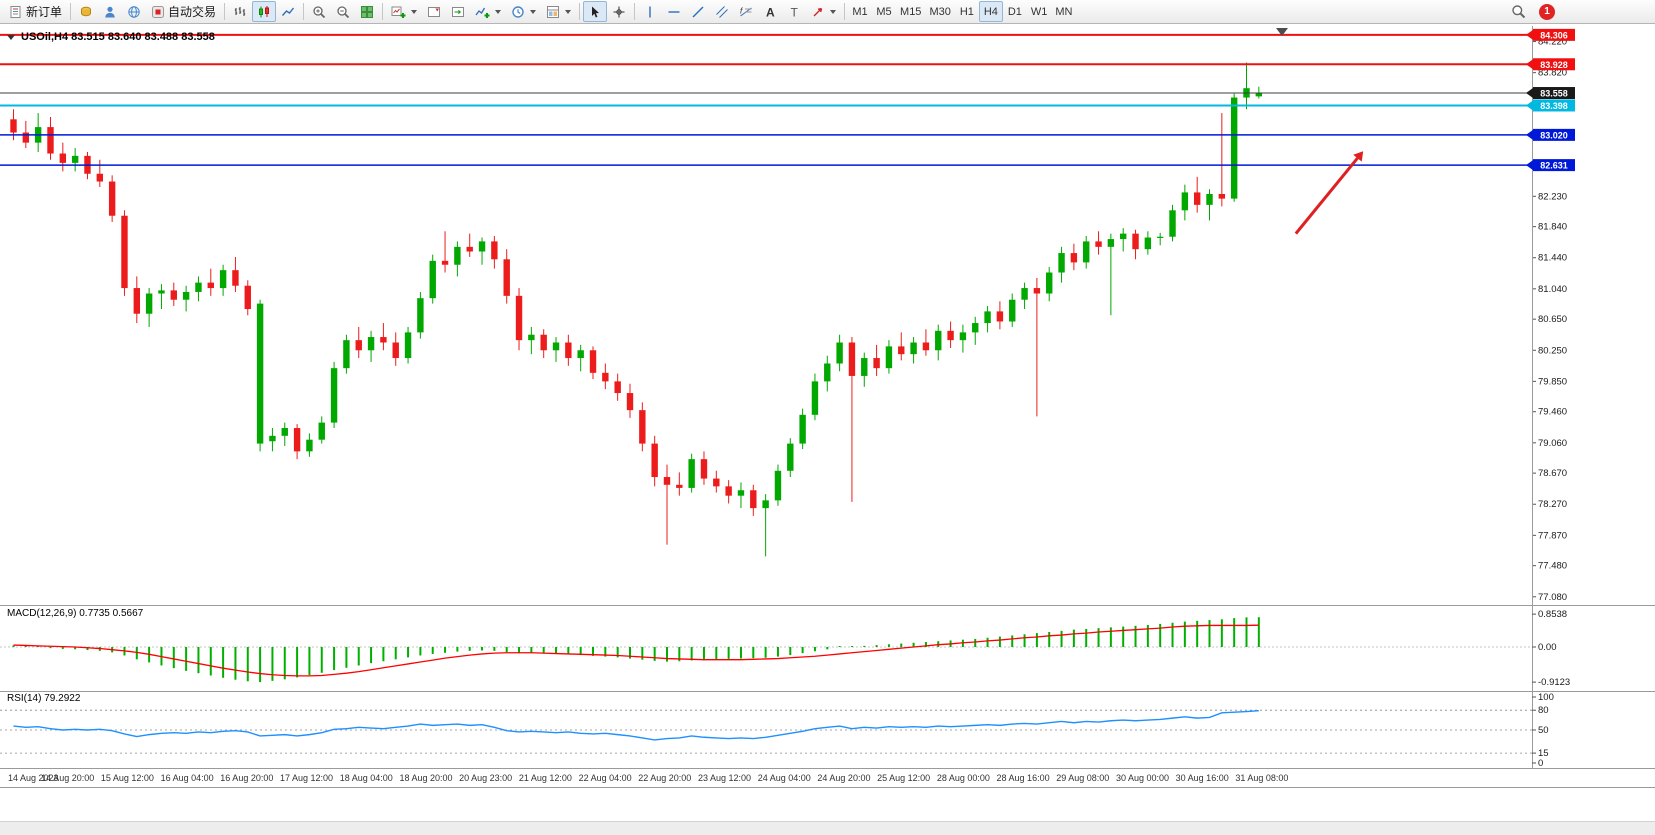  I want to click on timeframe-w1-button: W1, so click(1039, 11).